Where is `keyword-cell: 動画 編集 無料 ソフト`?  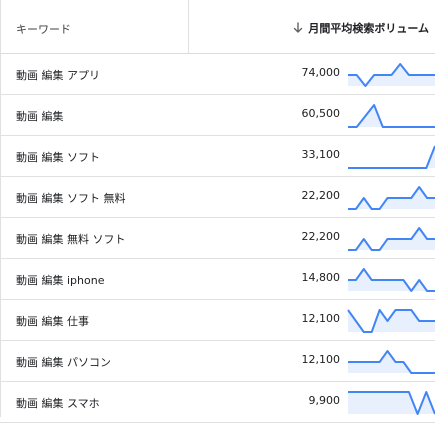
keyword-cell: 動画 編集 無料 ソフト is located at coordinates (71, 239).